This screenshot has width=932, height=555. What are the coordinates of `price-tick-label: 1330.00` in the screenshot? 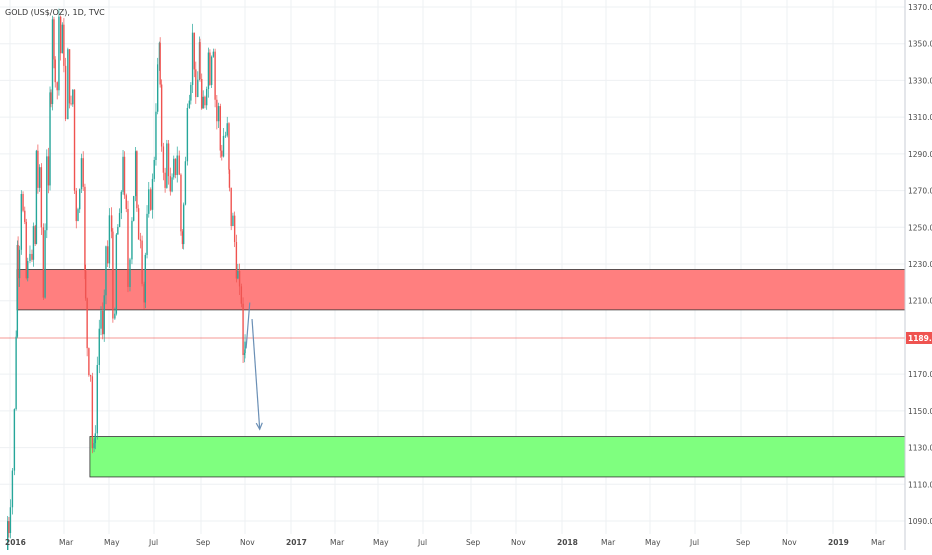 It's located at (920, 80).